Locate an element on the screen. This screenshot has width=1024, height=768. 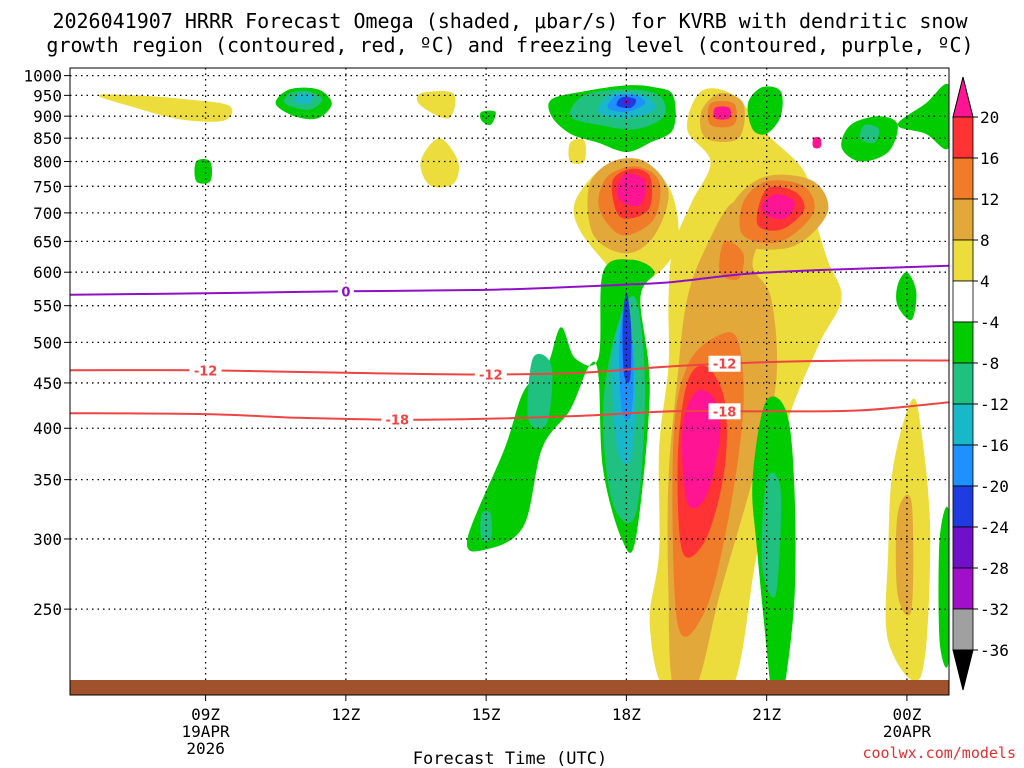
x-tick-date-00Z: 20APR is located at coordinates (907, 731).